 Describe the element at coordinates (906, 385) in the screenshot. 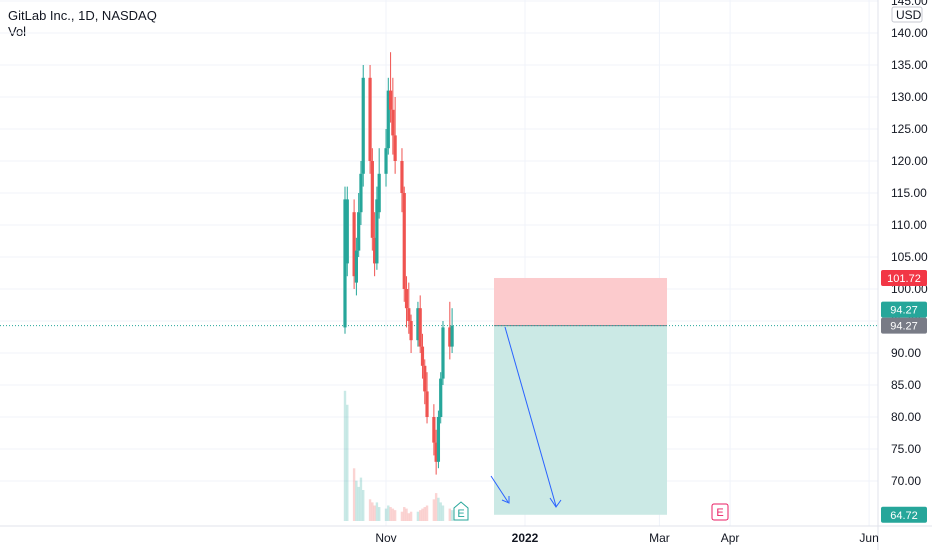

I see `y-tick-label: 85.00` at that location.